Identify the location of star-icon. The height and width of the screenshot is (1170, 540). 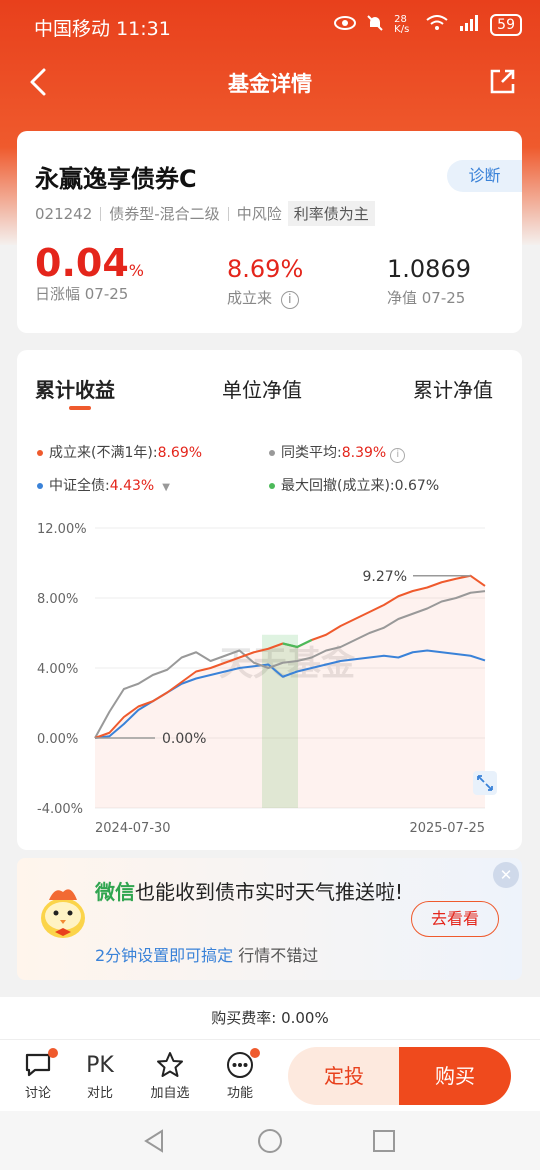
(170, 1065).